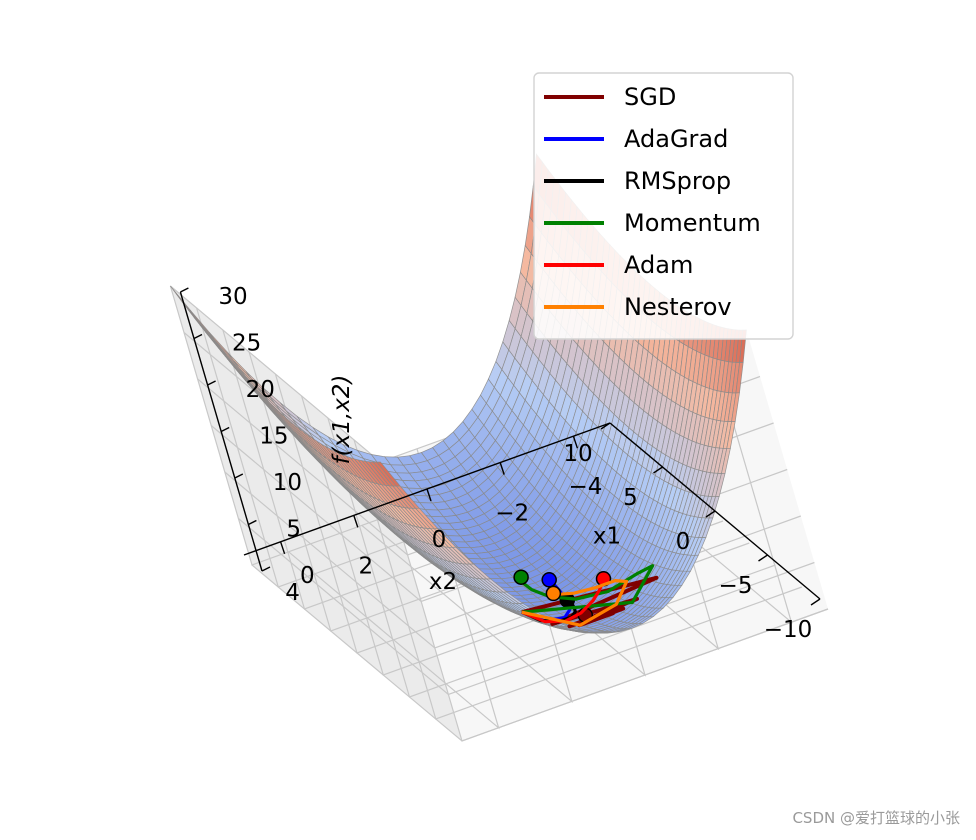  Describe the element at coordinates (293, 530) in the screenshot. I see `z-tick-label: 5` at that location.